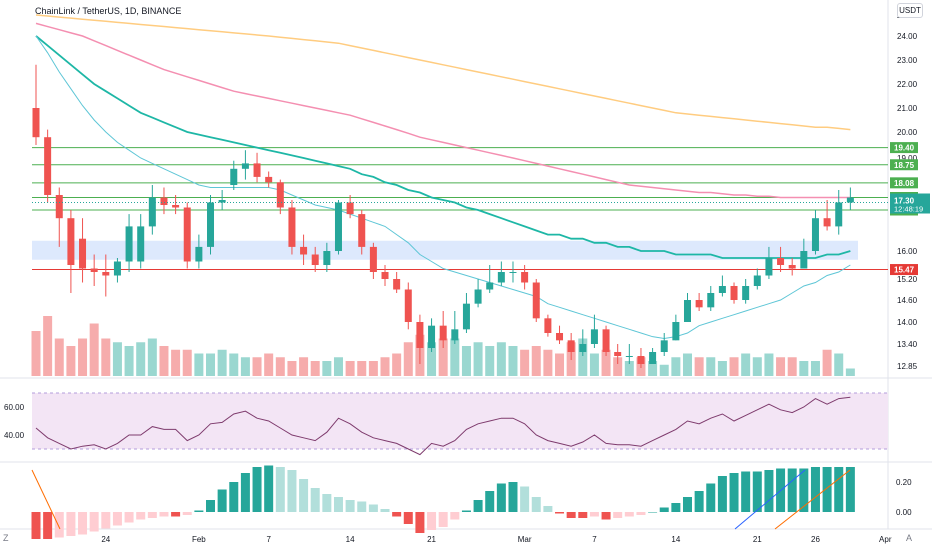 This screenshot has width=932, height=550. Describe the element at coordinates (907, 108) in the screenshot. I see `price-tick-label: 21.00` at that location.